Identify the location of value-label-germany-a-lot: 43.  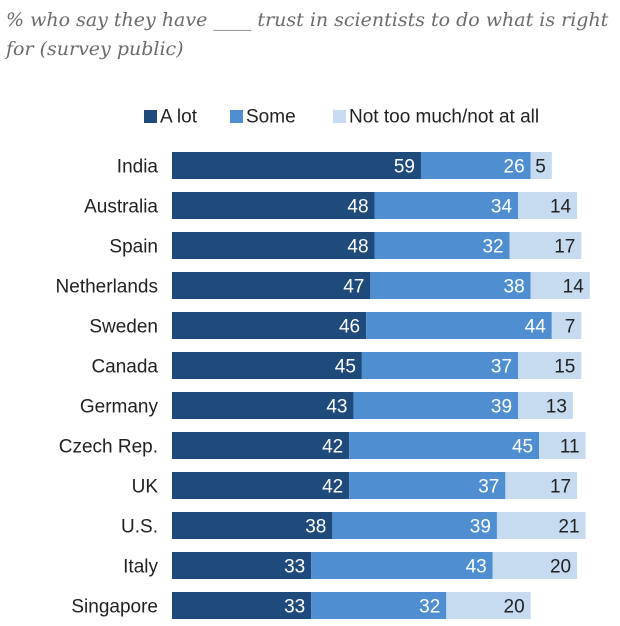
(336, 407).